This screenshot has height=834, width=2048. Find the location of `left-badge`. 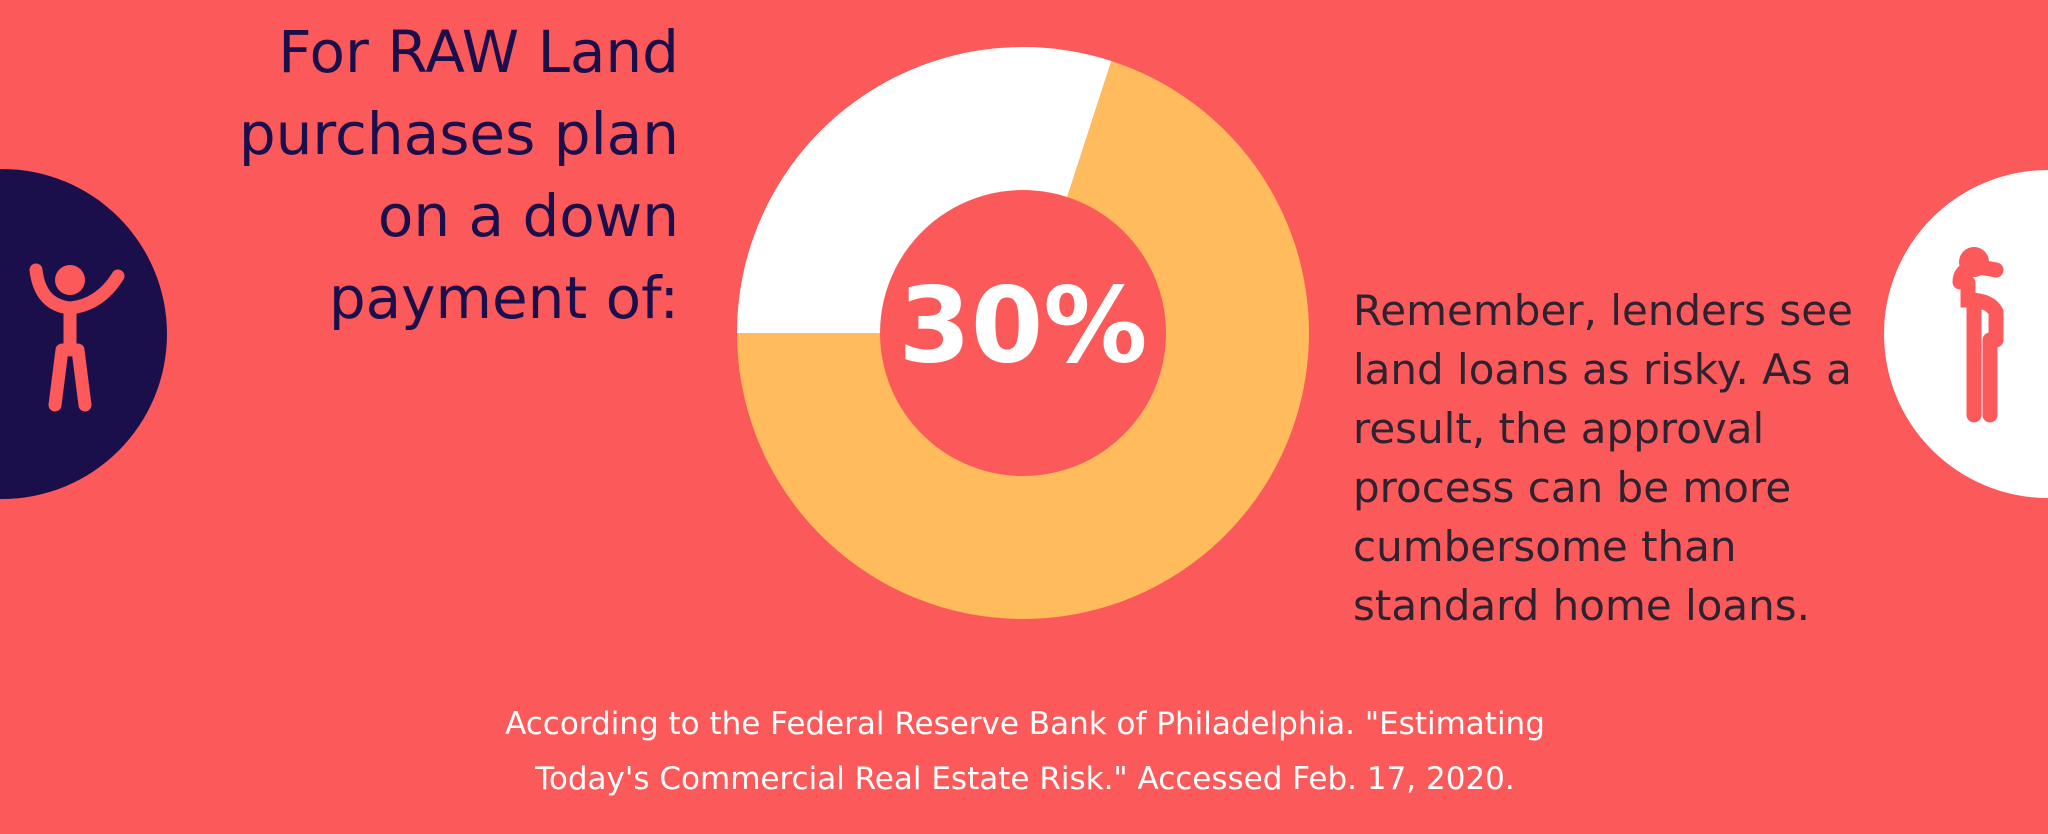

left-badge is located at coordinates (83, 334).